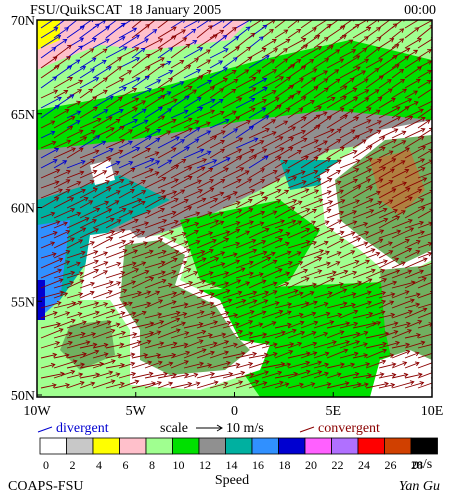 The width and height of the screenshot is (450, 500). I want to click on colorbar-label: 16, so click(258, 465).